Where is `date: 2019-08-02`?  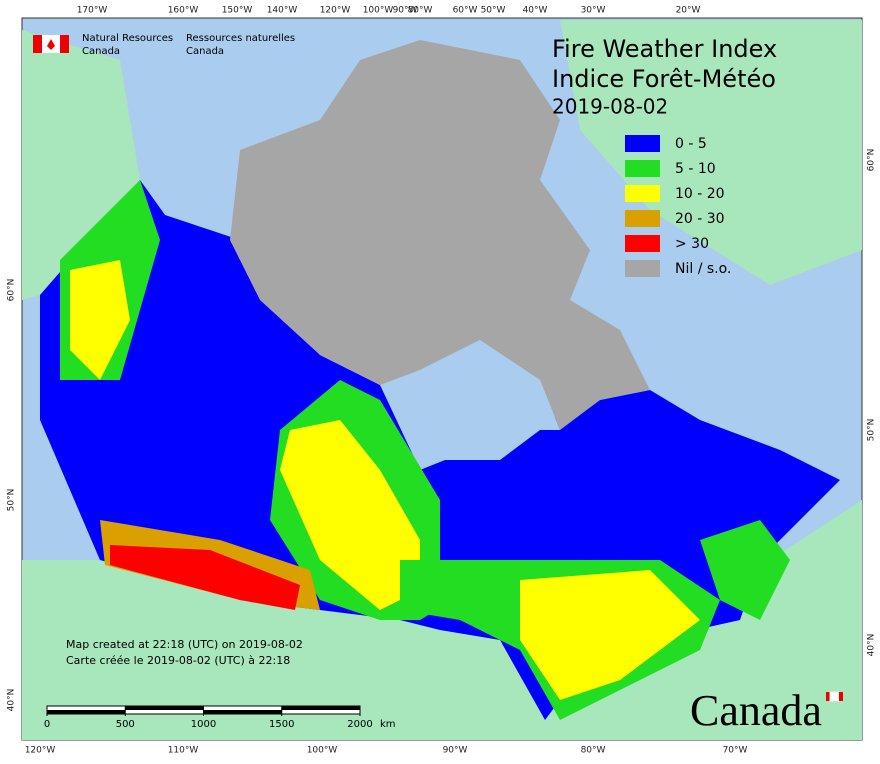 date: 2019-08-02 is located at coordinates (610, 107).